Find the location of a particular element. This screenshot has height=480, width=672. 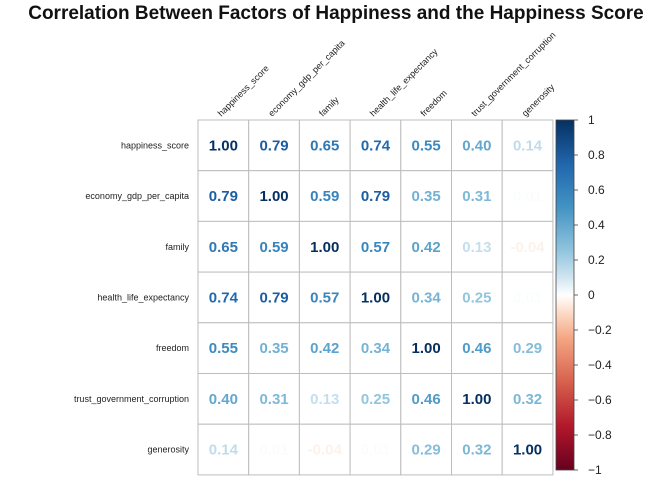

cell-value-economy_gdp_per_capita-economy_gdp_per_capita: 1.00 is located at coordinates (273, 196).